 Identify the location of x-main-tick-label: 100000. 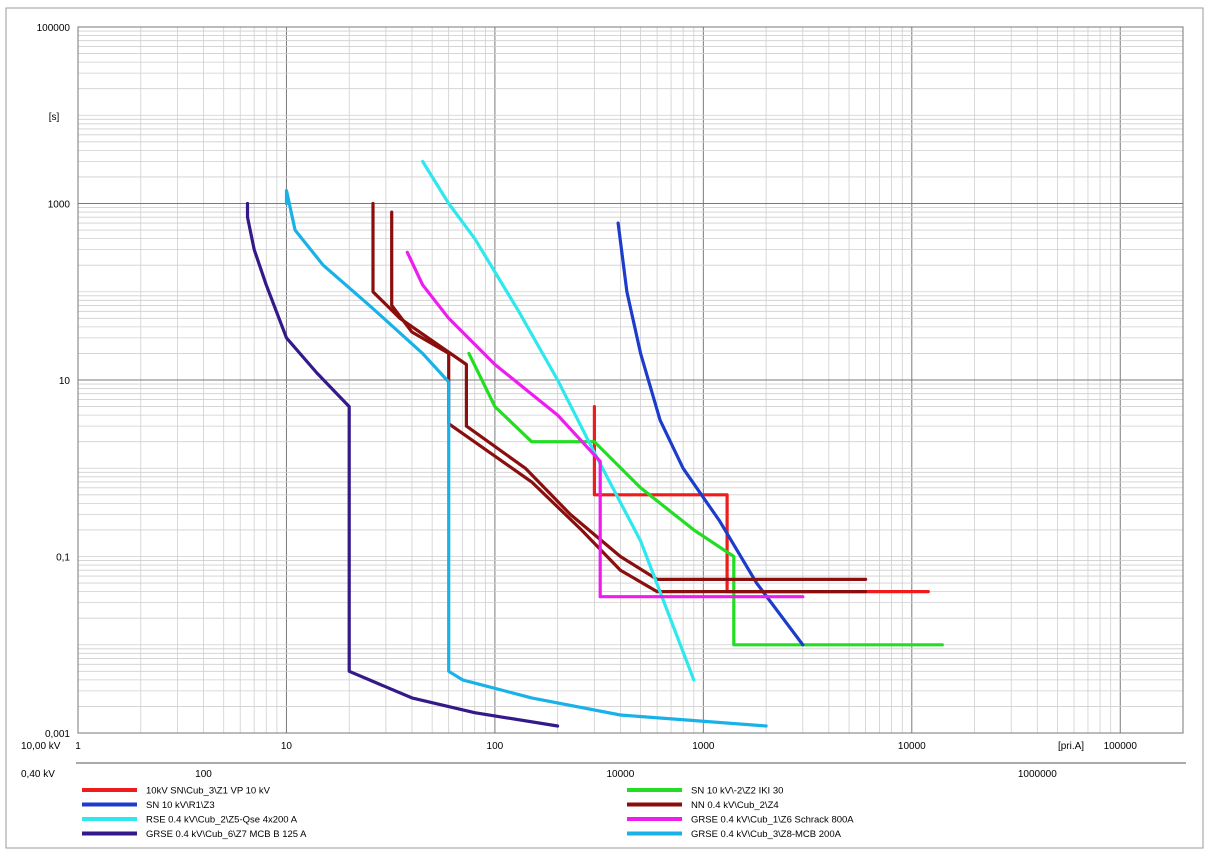
(1121, 746).